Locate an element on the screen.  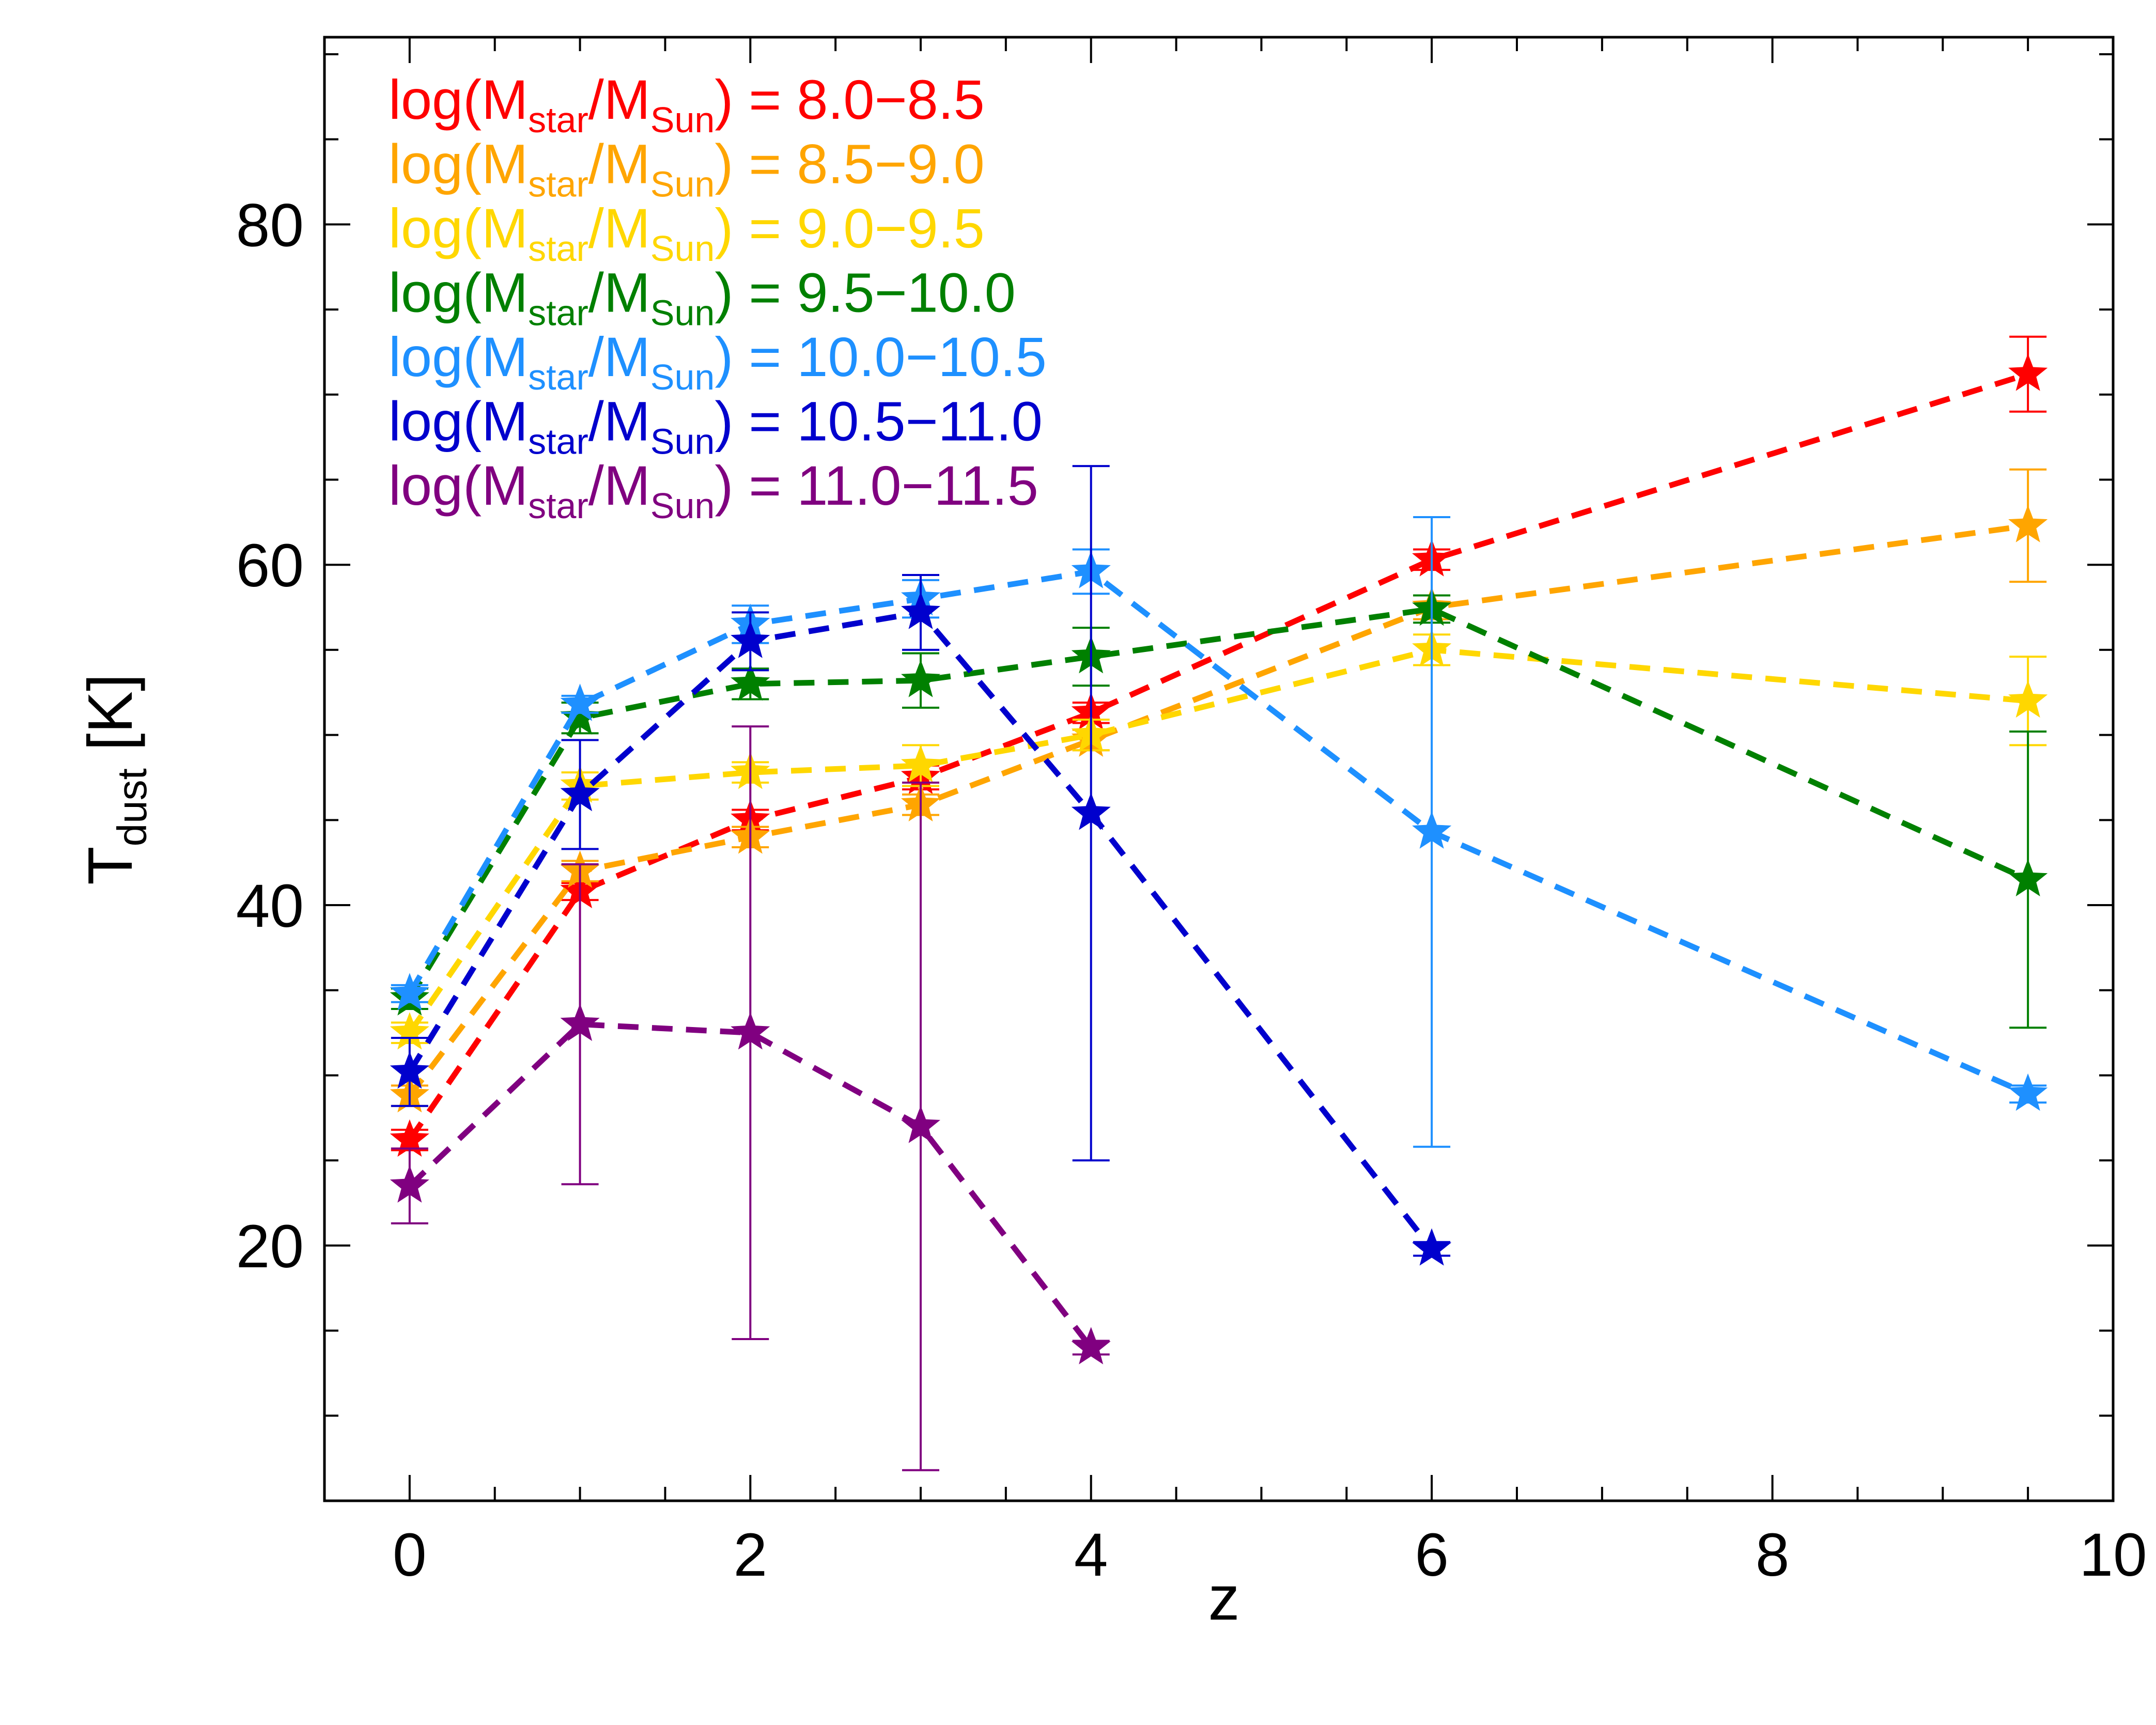
x-axis-label: z is located at coordinates (1224, 1598).